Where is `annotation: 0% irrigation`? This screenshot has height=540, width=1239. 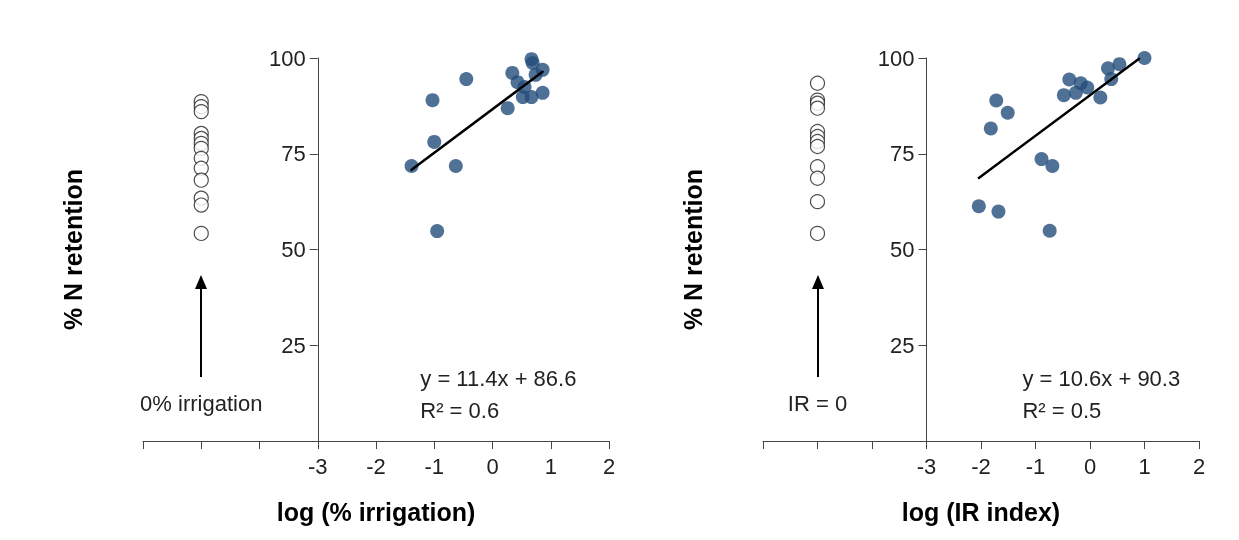 annotation: 0% irrigation is located at coordinates (201, 403).